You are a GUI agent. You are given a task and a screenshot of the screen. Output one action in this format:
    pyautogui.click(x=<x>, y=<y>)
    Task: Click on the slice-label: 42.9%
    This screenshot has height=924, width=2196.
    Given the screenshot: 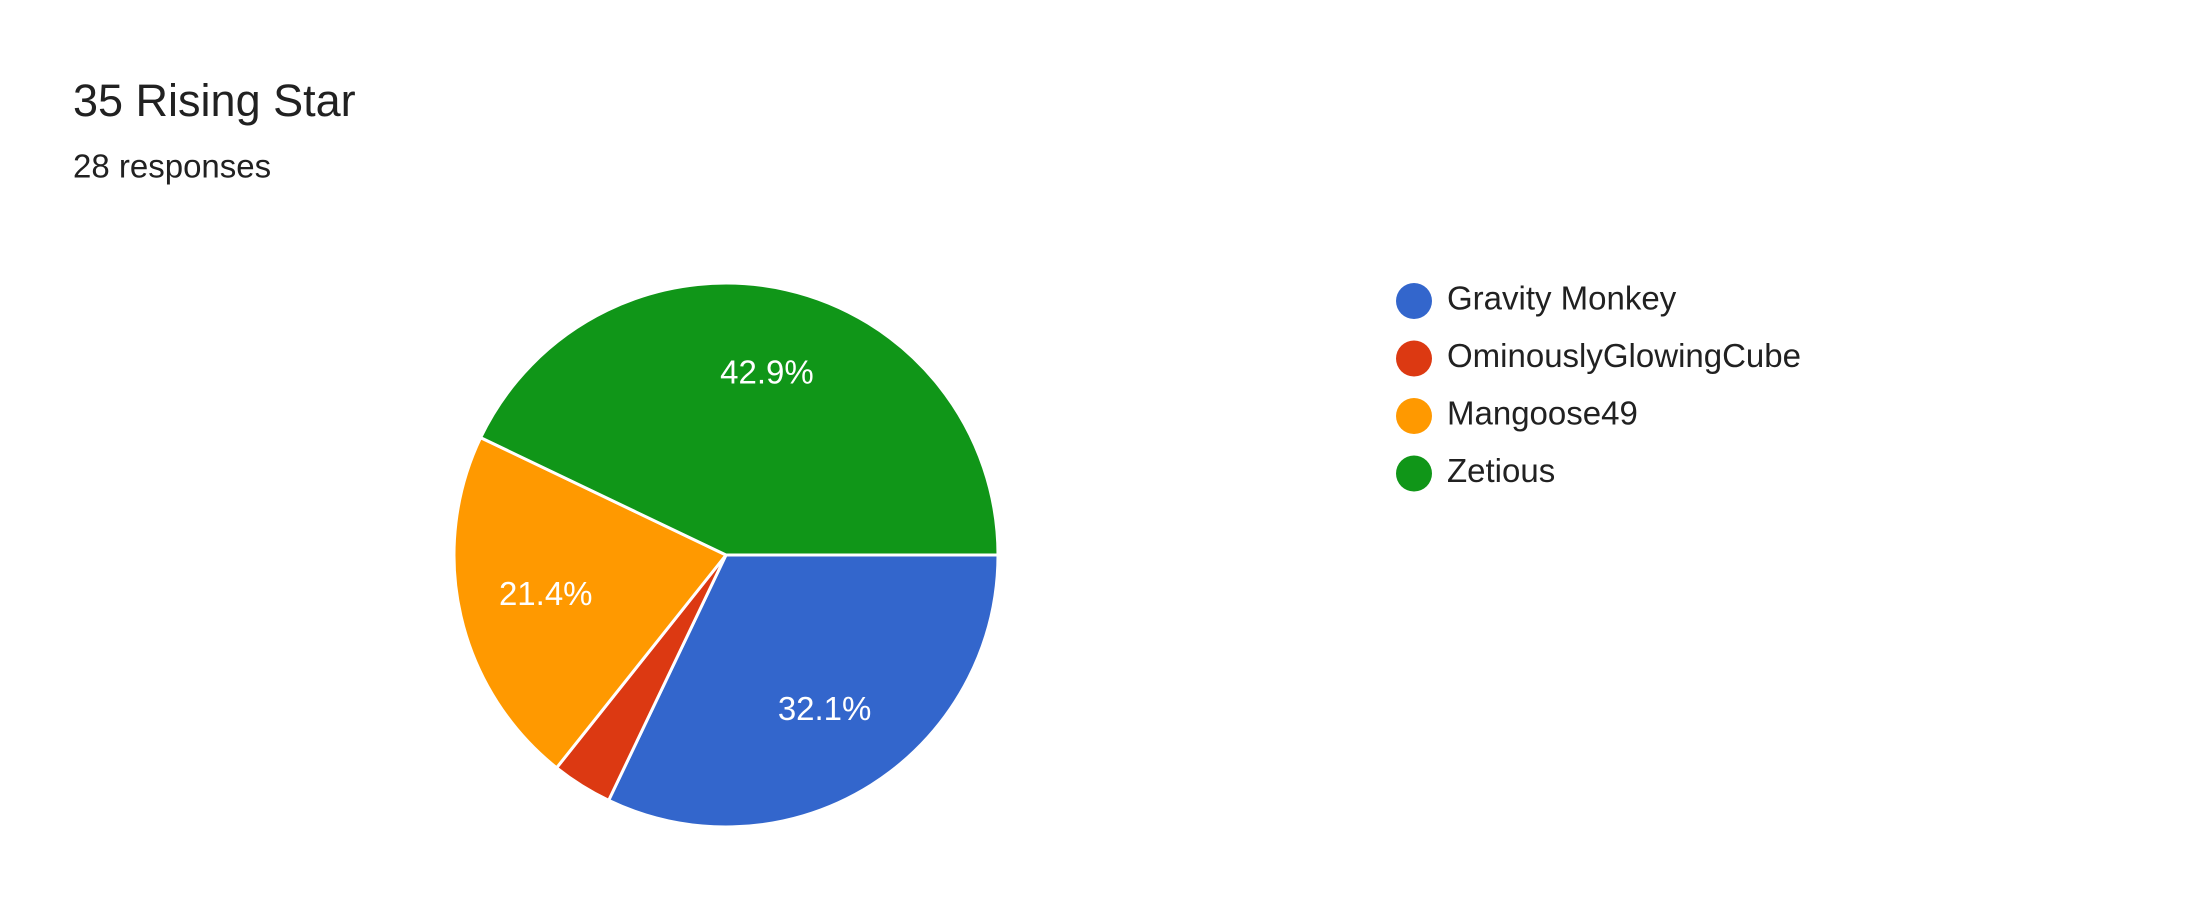 What is the action you would take?
    pyautogui.click(x=767, y=371)
    